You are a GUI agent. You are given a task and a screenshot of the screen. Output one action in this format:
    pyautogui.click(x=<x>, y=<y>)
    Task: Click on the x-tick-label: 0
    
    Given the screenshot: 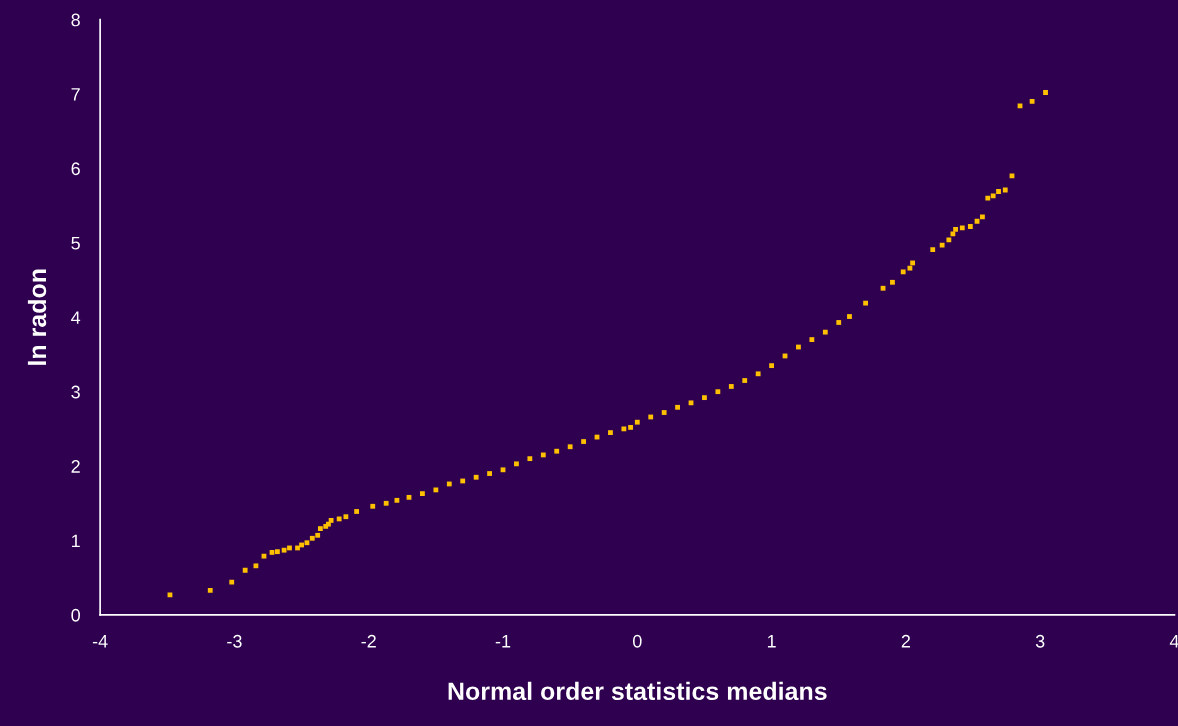 What is the action you would take?
    pyautogui.click(x=637, y=641)
    